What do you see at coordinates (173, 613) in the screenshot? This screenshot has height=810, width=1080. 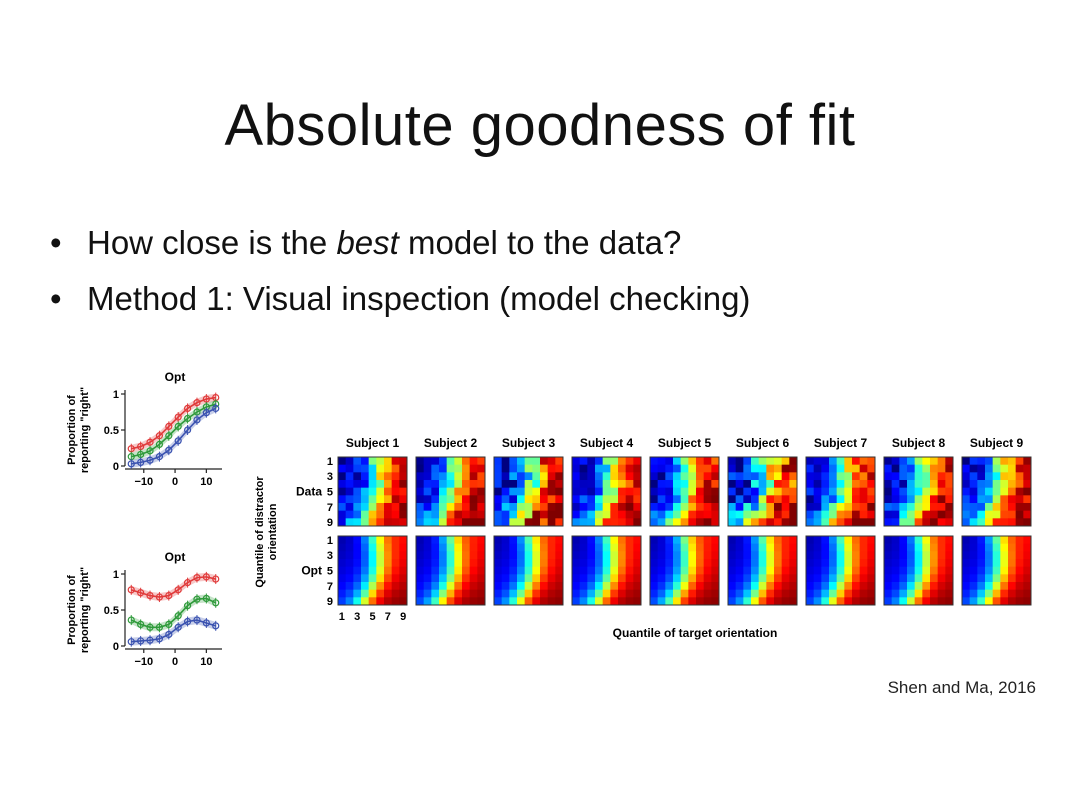 I see `model-band` at bounding box center [173, 613].